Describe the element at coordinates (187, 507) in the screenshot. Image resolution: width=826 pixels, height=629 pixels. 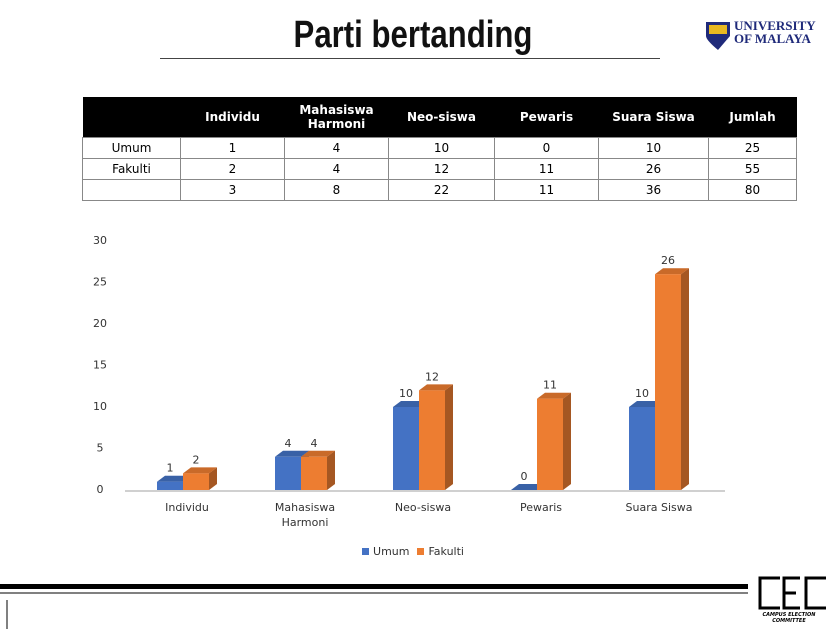
I see `x-tick-label: Individu` at that location.